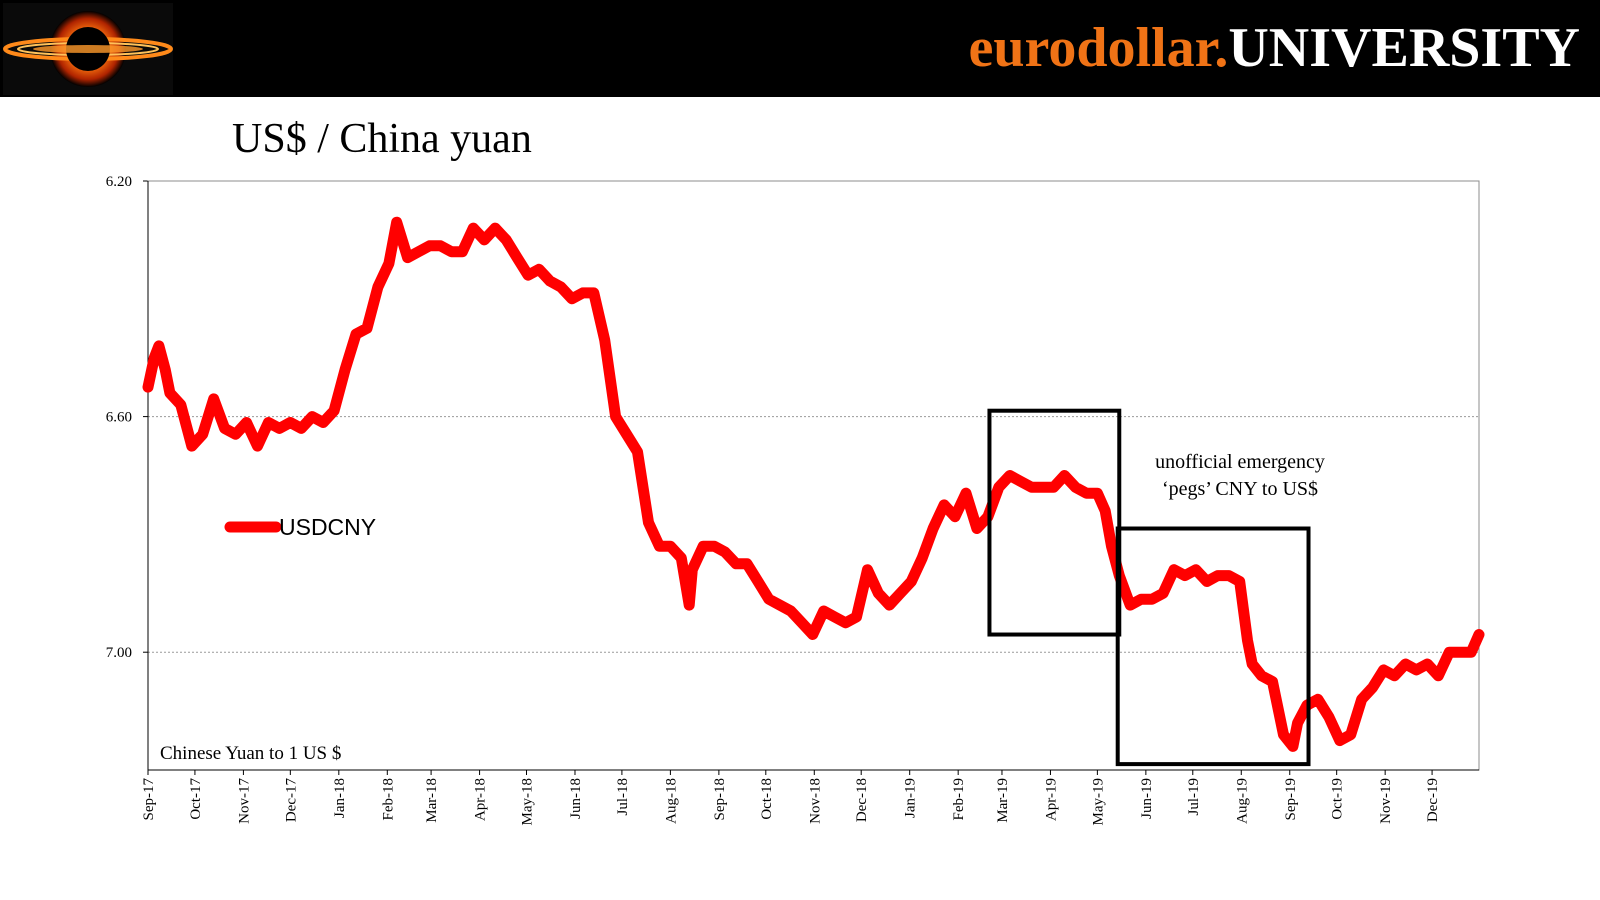 This screenshot has height=900, width=1600. What do you see at coordinates (800, 48) in the screenshot?
I see `header-bar: eurodollar.UNIVERSITY` at bounding box center [800, 48].